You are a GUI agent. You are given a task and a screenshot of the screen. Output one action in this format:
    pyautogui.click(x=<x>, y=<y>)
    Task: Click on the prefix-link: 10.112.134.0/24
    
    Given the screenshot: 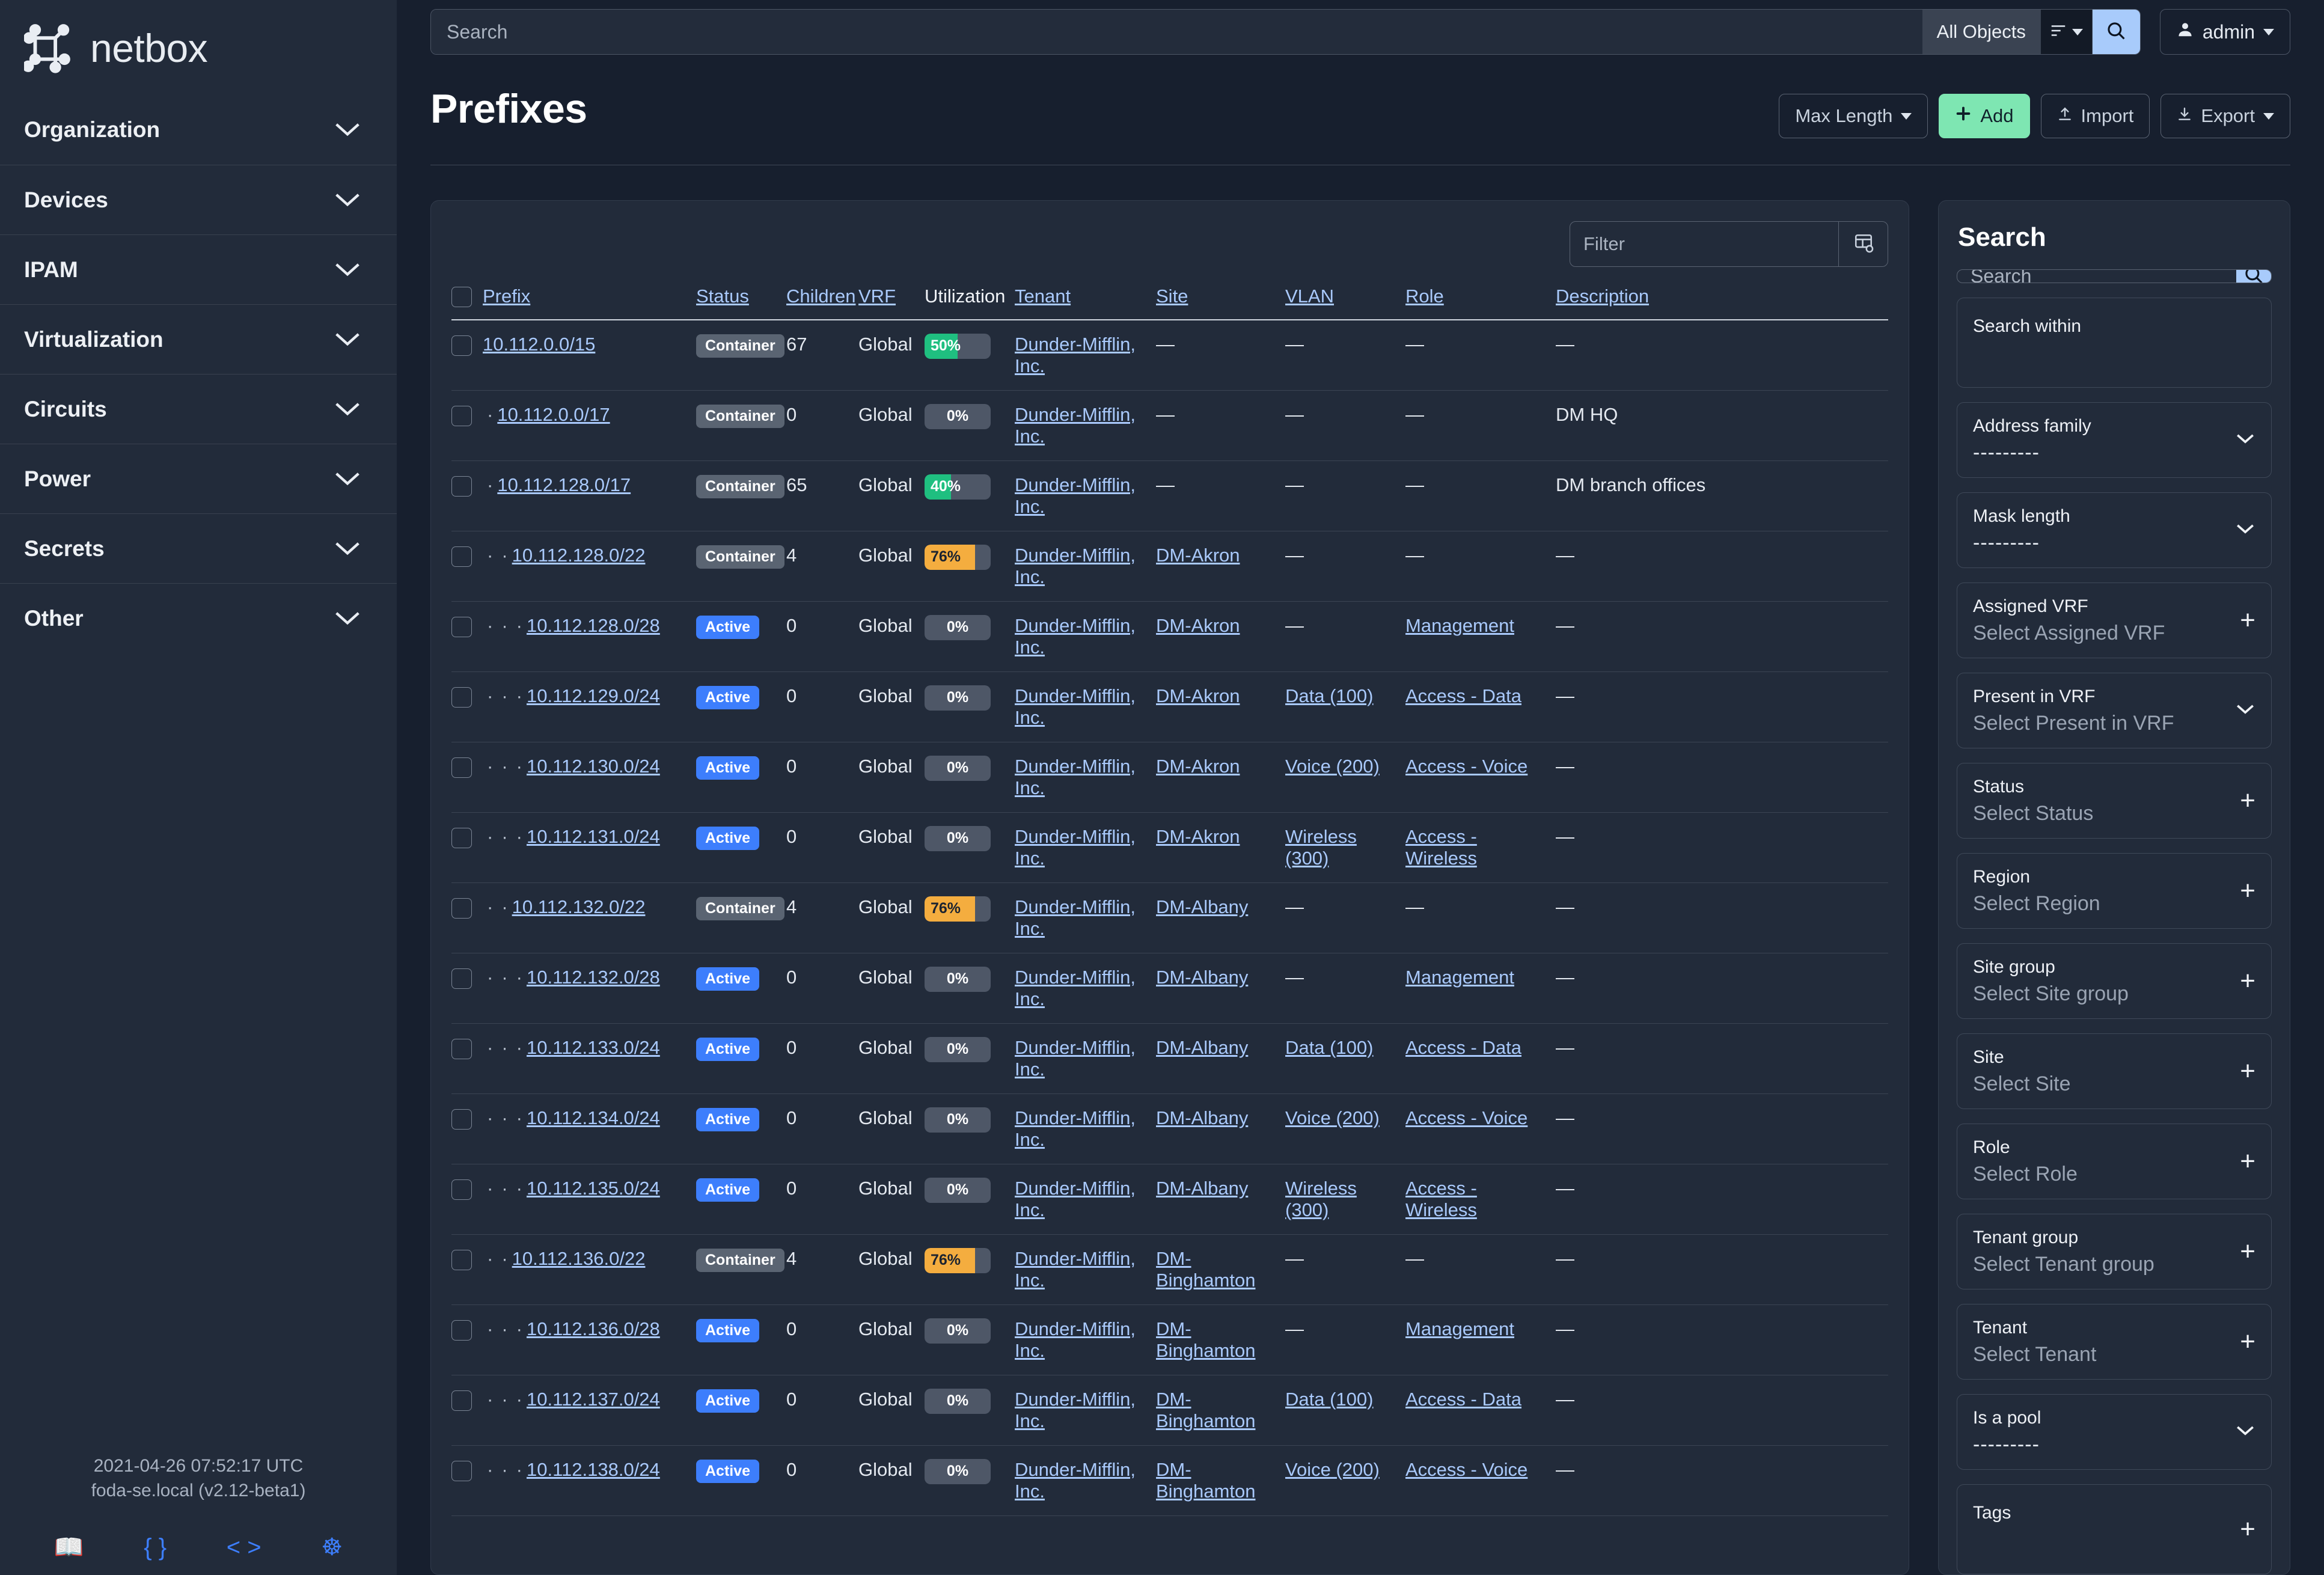 What is the action you would take?
    pyautogui.click(x=593, y=1117)
    